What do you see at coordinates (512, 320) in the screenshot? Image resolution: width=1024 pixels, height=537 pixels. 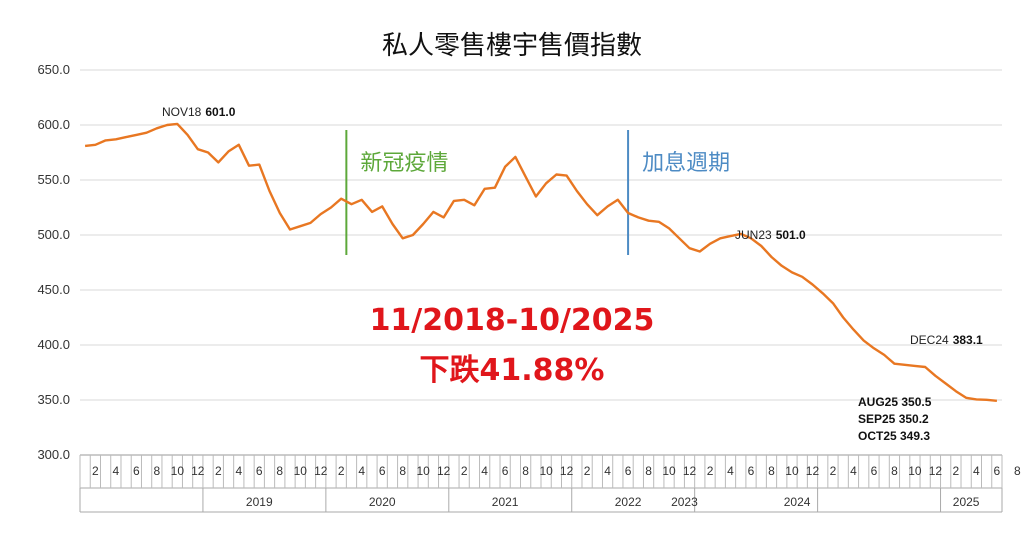 I see `callout-period: 11/2018-10/2025` at bounding box center [512, 320].